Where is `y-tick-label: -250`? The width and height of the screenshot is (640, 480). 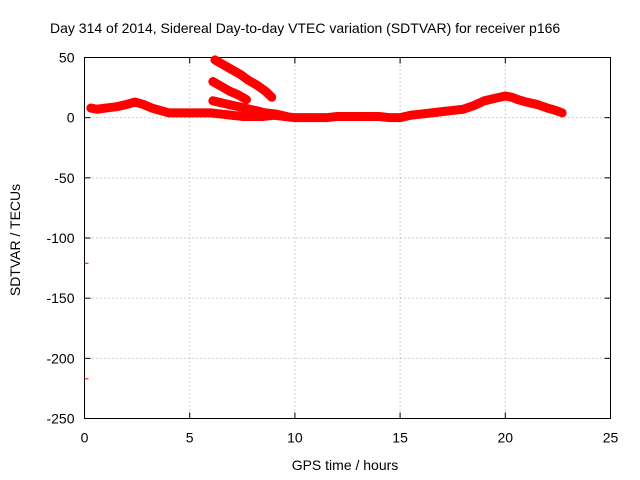
y-tick-label: -250 is located at coordinates (60, 419).